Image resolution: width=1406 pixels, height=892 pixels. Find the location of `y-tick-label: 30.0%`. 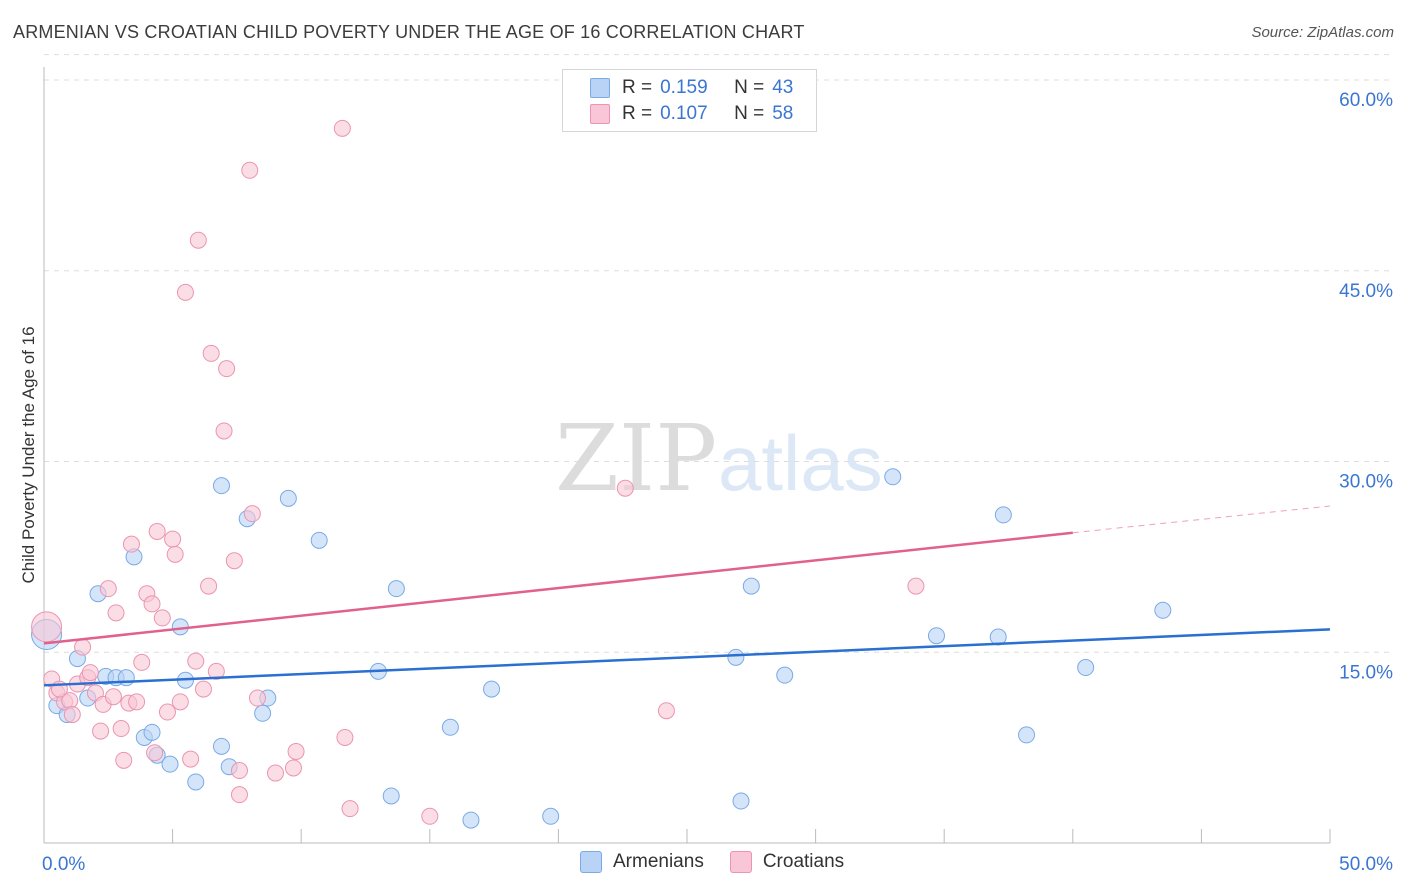

y-tick-label: 30.0% is located at coordinates (1366, 482).